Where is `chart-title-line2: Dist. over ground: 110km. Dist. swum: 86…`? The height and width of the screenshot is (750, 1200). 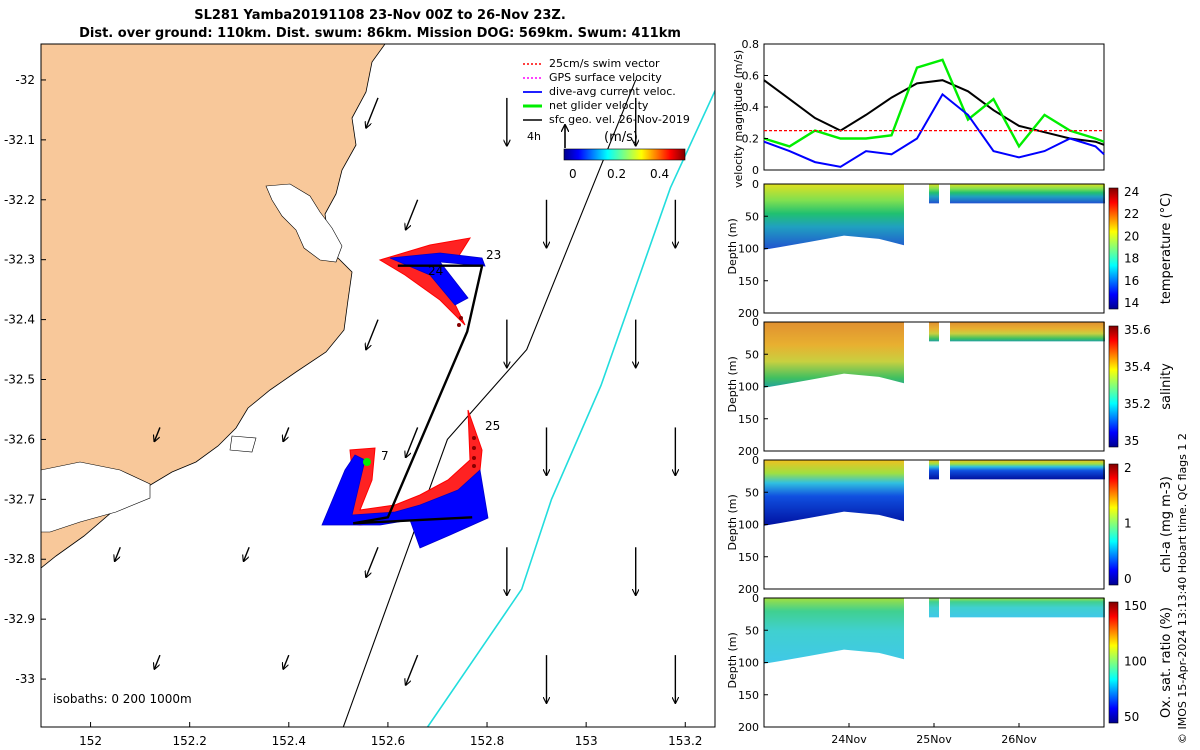 chart-title-line2: Dist. over ground: 110km. Dist. swum: 86… is located at coordinates (380, 33).